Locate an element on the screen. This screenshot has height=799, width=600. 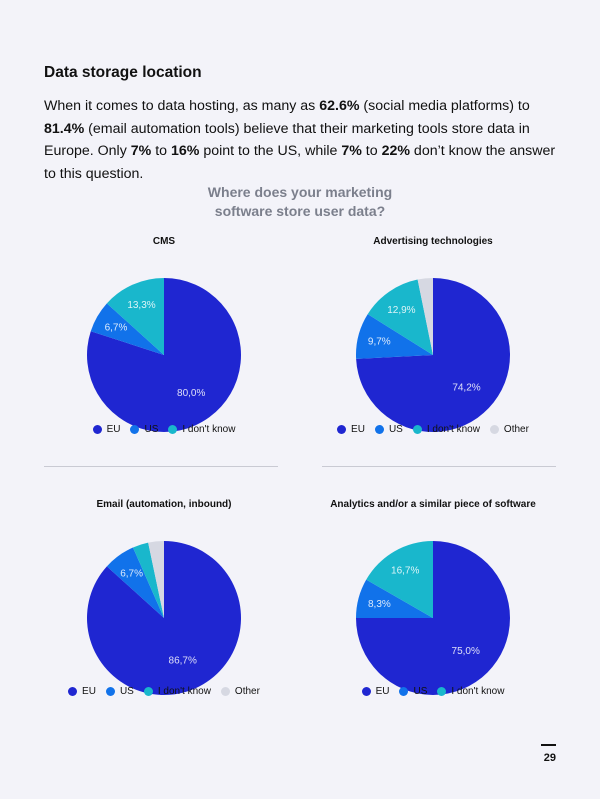
pie-slice-eu is located at coordinates (164, 355).